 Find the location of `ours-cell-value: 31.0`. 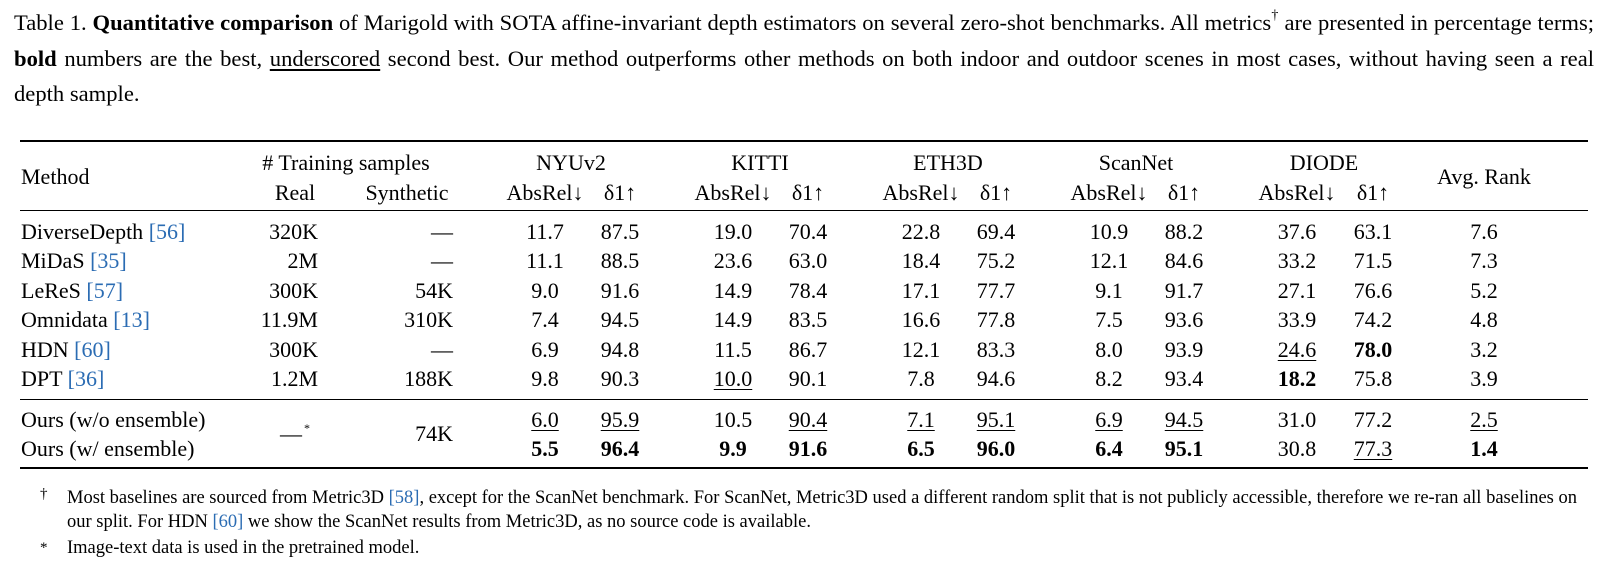

ours-cell-value: 31.0 is located at coordinates (1297, 419).